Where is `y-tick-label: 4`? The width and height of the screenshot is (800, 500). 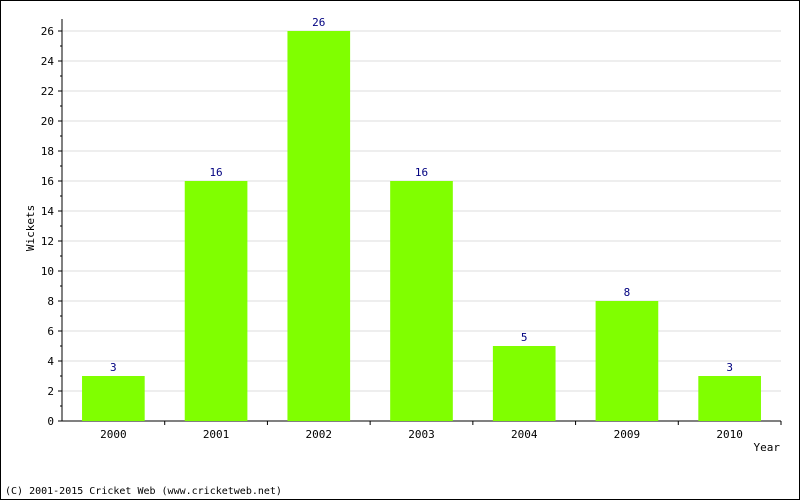 y-tick-label: 4 is located at coordinates (50, 361).